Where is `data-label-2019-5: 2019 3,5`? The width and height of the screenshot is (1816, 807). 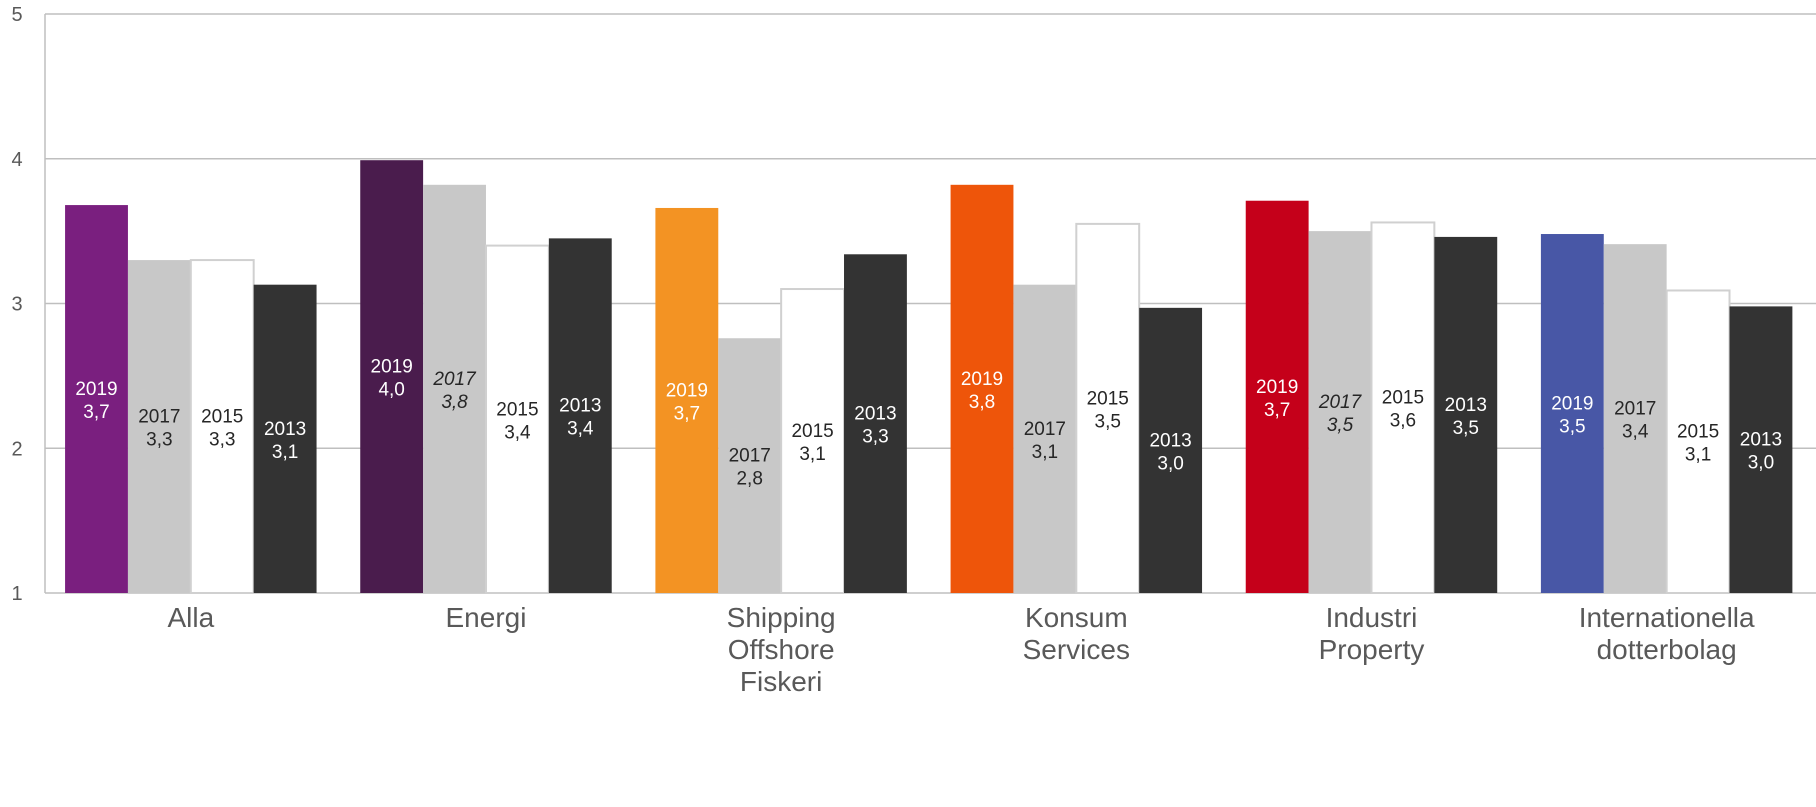 data-label-2019-5: 2019 3,5 is located at coordinates (1572, 416).